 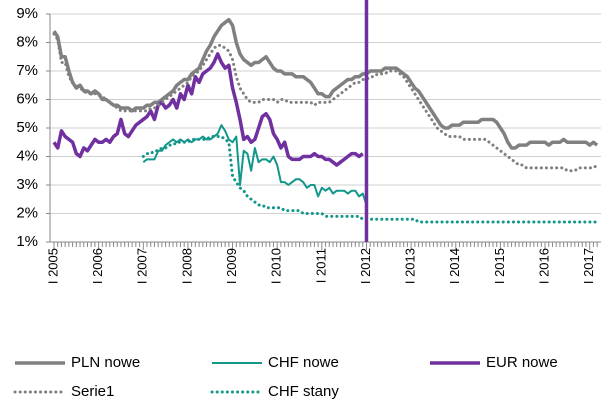 What do you see at coordinates (27, 212) in the screenshot?
I see `y-tick-label: 2%` at bounding box center [27, 212].